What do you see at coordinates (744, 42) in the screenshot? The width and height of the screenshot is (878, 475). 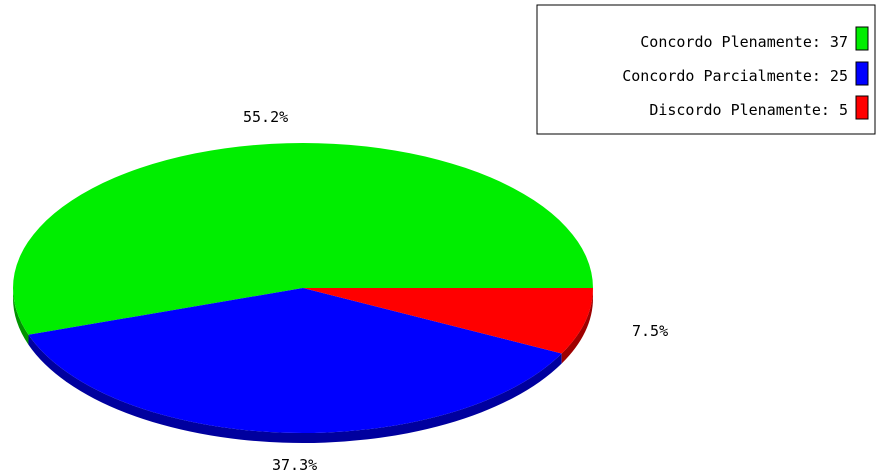 I see `legend-label-1: Concordo Plenamente: 37` at bounding box center [744, 42].